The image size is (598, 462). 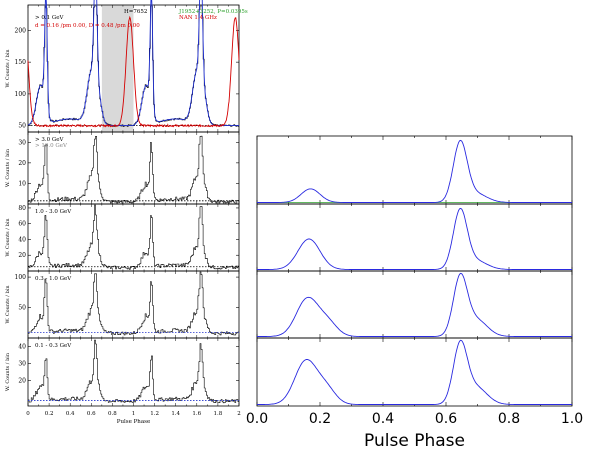 What do you see at coordinates (50, 18) in the screenshot?
I see `panel-annotation: > 0.1 GeV` at bounding box center [50, 18].